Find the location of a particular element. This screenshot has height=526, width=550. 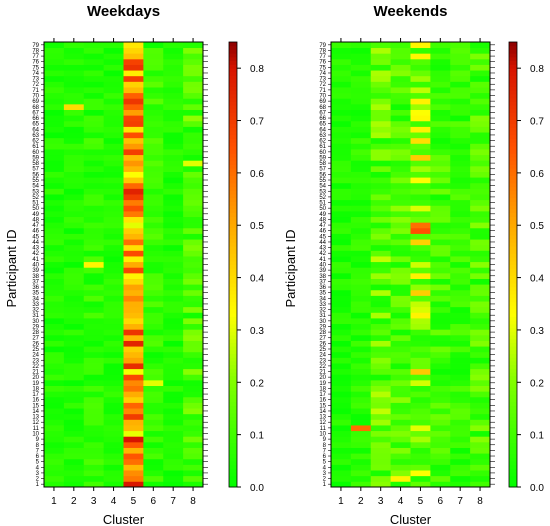

x-tick-label: 4 is located at coordinates (401, 501).